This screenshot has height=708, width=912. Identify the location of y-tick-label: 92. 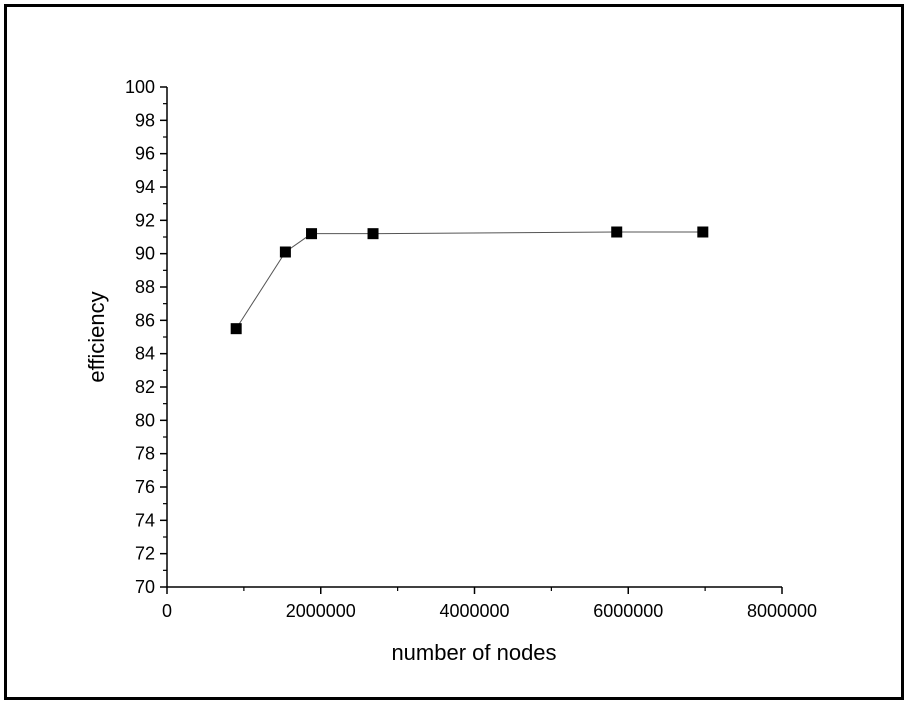
(145, 220).